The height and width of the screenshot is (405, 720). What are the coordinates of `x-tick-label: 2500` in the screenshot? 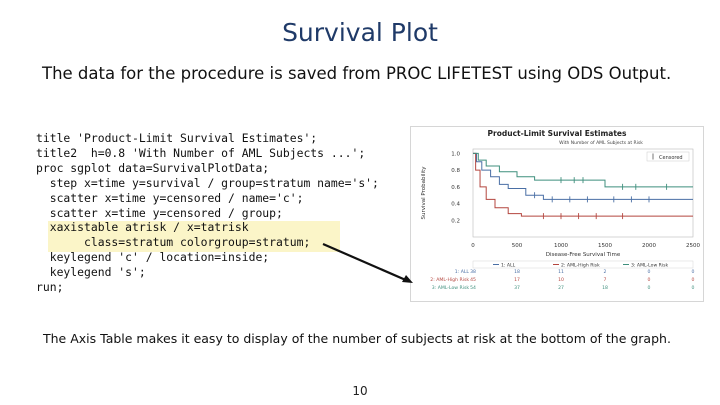 It's located at (693, 246).